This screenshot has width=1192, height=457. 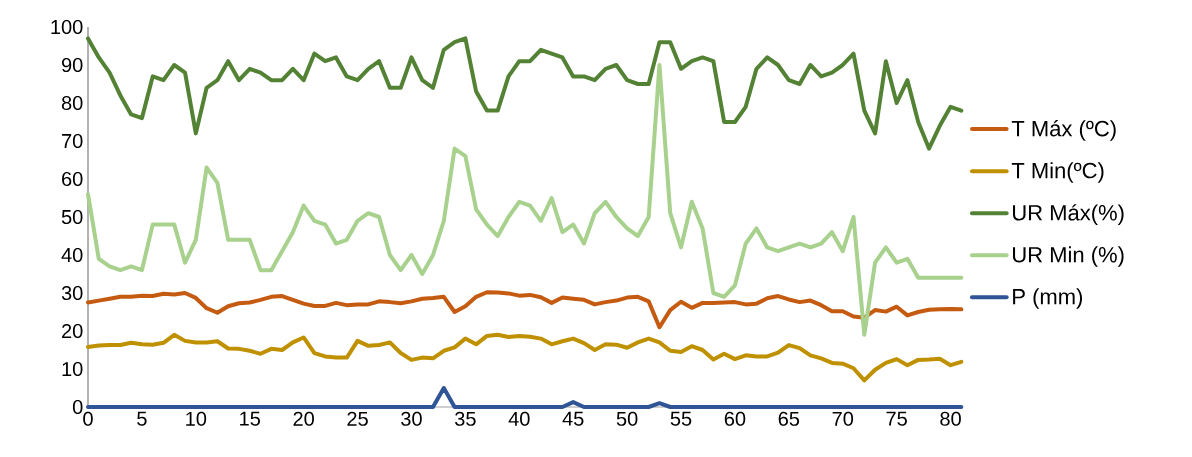 What do you see at coordinates (735, 418) in the screenshot?
I see `x-tick-label: 60` at bounding box center [735, 418].